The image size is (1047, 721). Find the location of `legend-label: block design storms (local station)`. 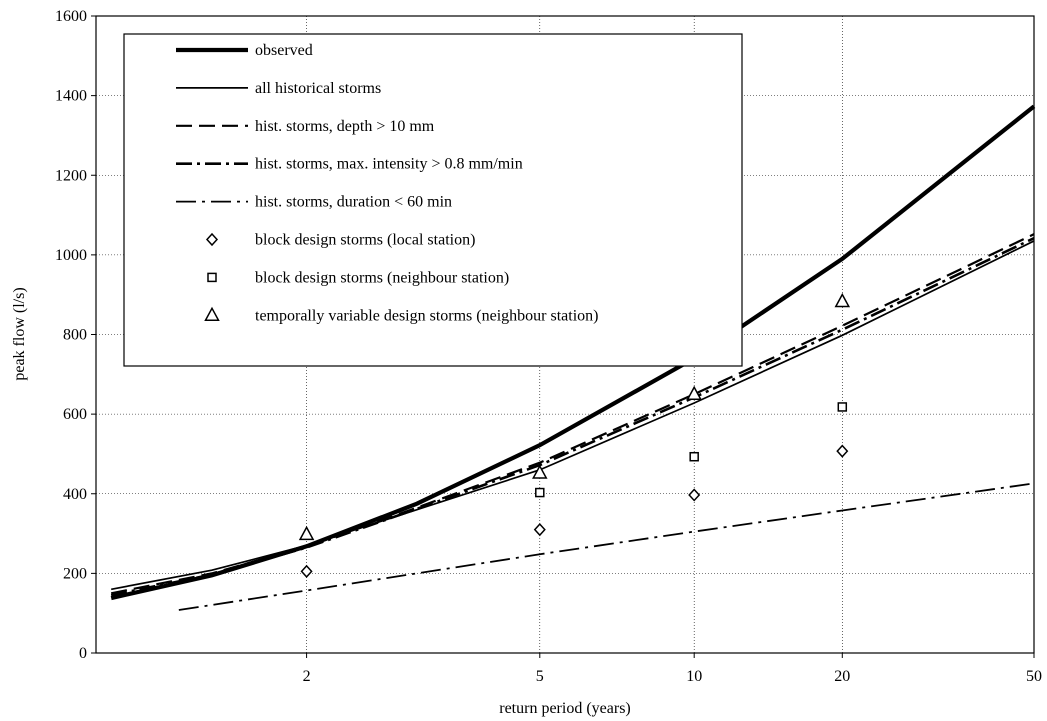

legend-label: block design storms (local station) is located at coordinates (365, 240).